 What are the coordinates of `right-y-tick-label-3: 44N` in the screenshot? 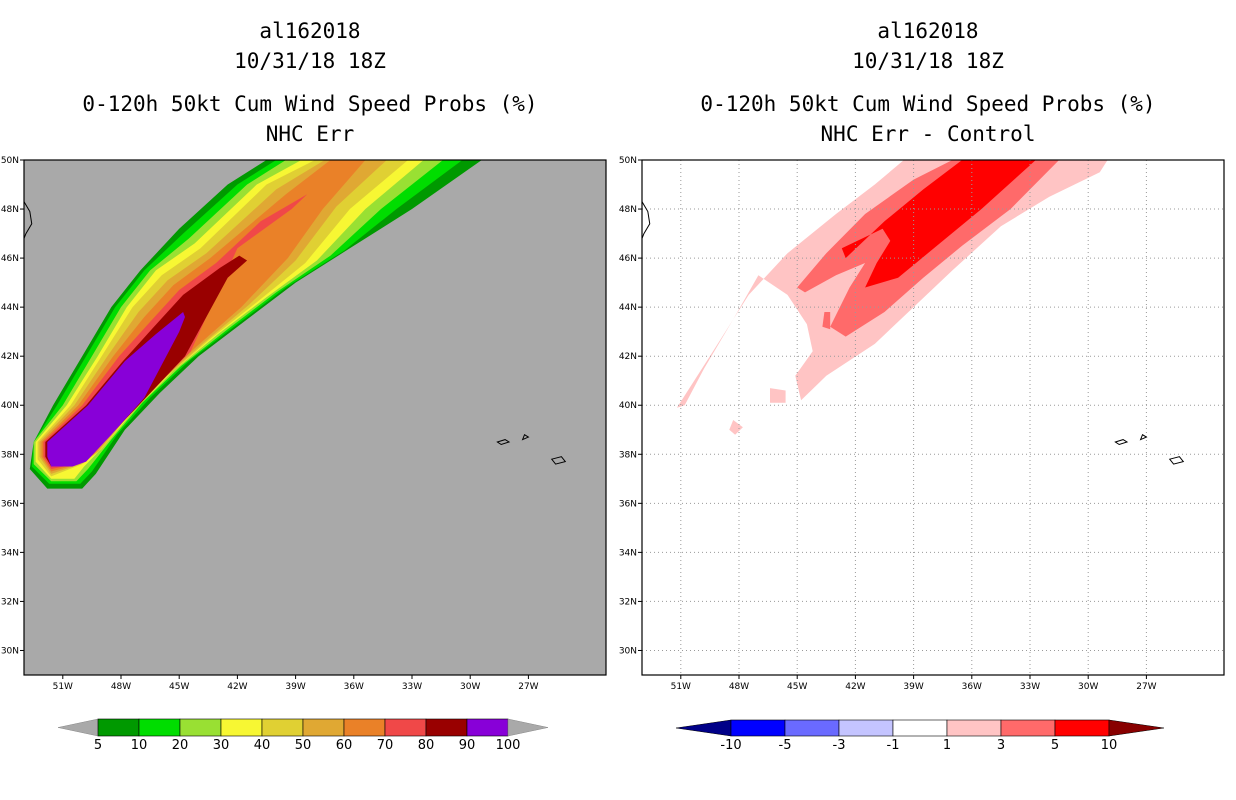 It's located at (628, 308).